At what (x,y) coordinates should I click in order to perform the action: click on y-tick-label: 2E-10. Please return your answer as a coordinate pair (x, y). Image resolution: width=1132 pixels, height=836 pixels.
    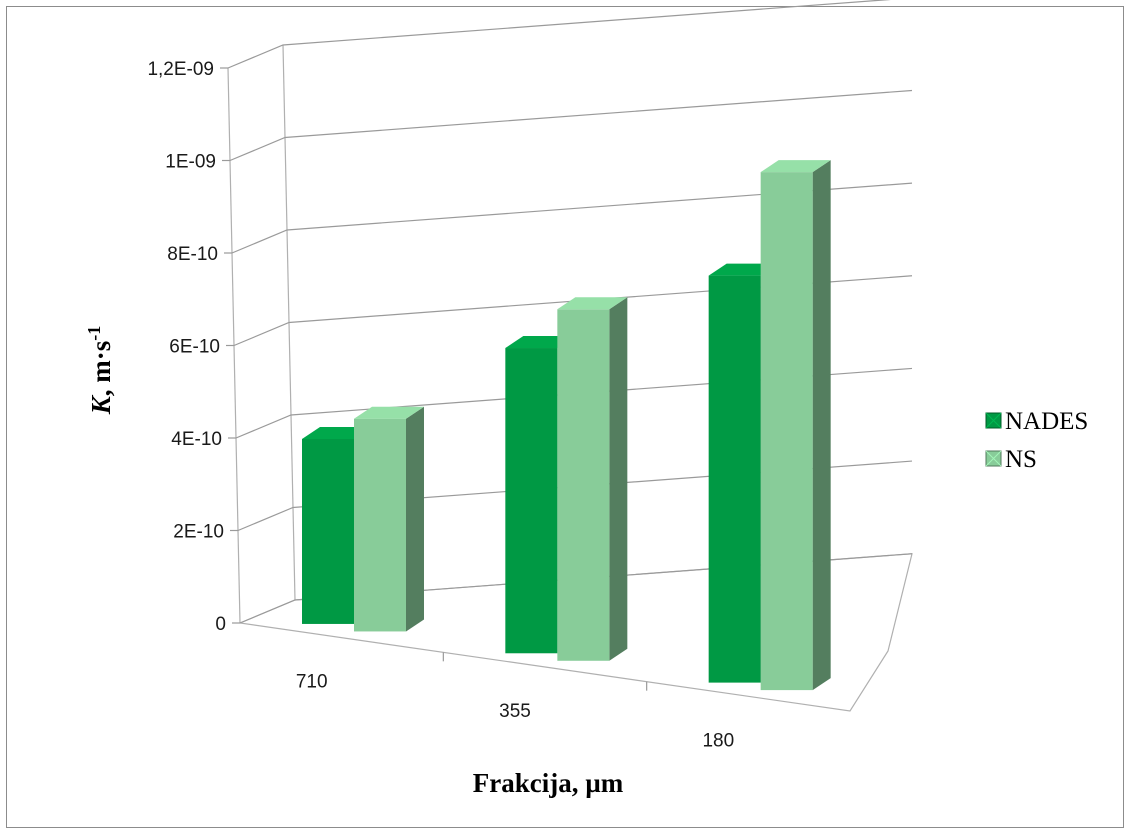
    Looking at the image, I should click on (198, 532).